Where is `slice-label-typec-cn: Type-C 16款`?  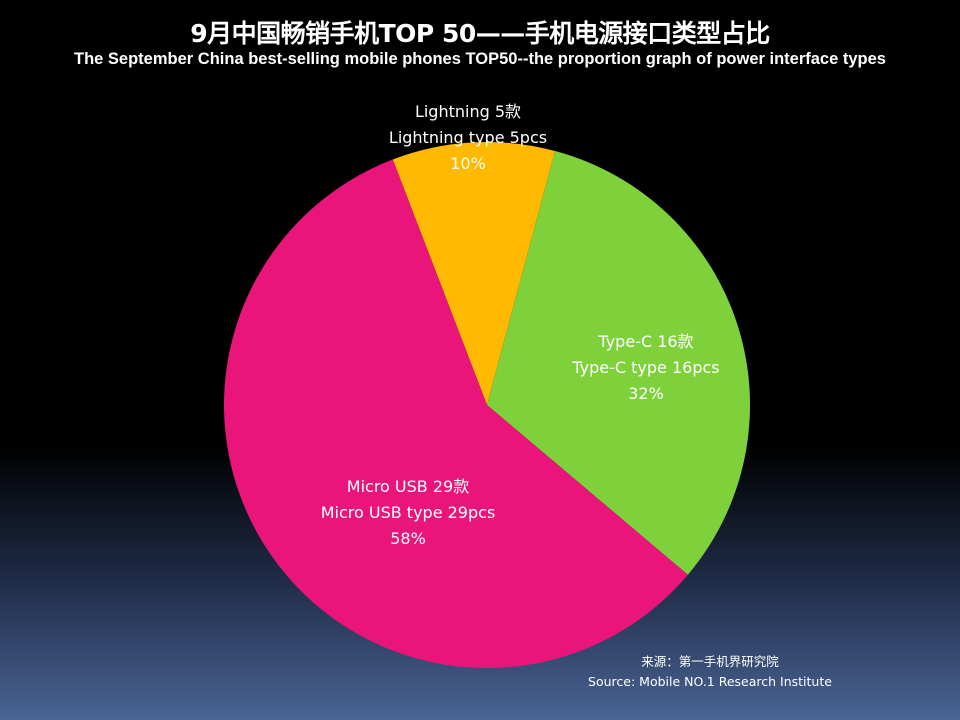 slice-label-typec-cn: Type-C 16款 is located at coordinates (646, 341).